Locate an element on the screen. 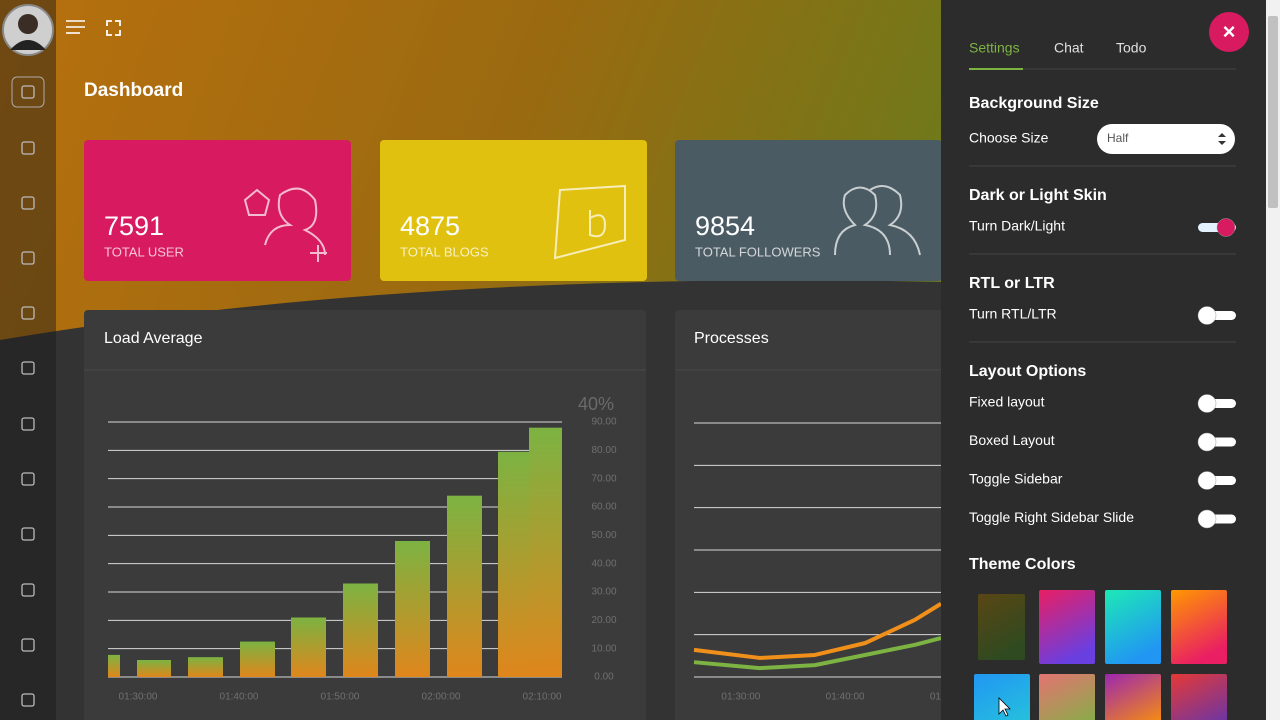 The width and height of the screenshot is (1280, 720). tab: Chat is located at coordinates (1069, 48).